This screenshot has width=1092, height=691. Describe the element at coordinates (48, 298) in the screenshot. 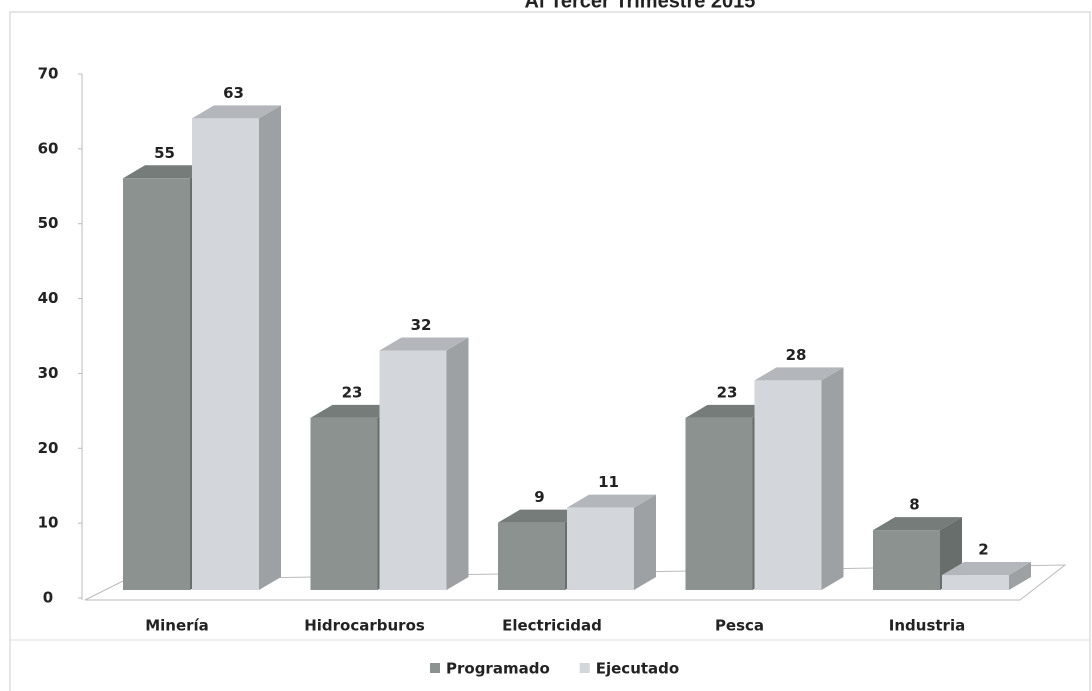

I see `y-tick-label: 40` at that location.